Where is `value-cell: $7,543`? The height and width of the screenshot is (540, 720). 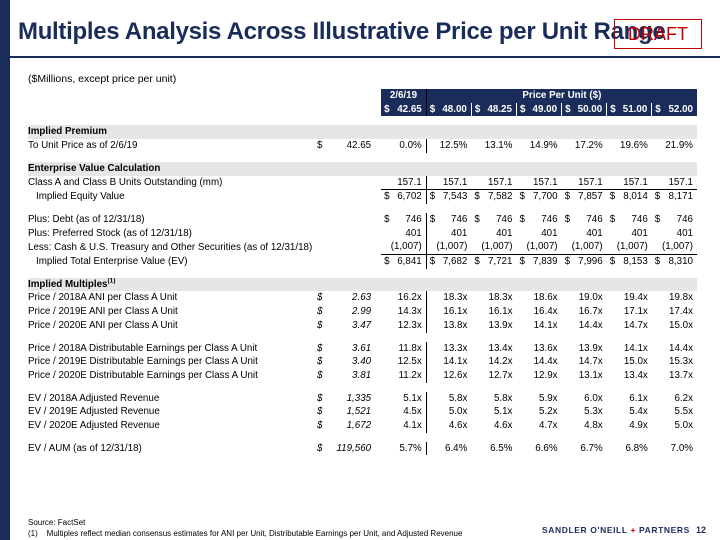
value-cell: $7,543 is located at coordinates (448, 197).